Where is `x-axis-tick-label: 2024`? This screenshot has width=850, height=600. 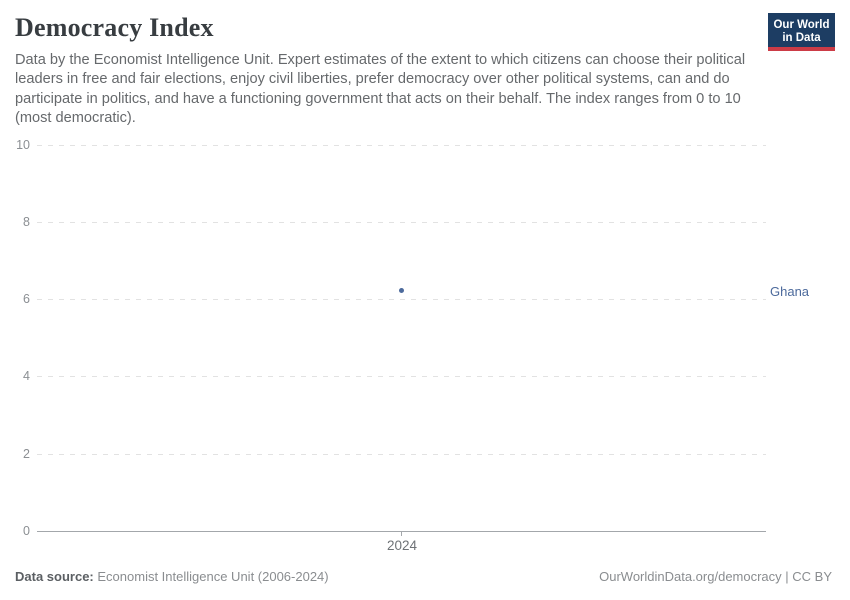 x-axis-tick-label: 2024 is located at coordinates (402, 545).